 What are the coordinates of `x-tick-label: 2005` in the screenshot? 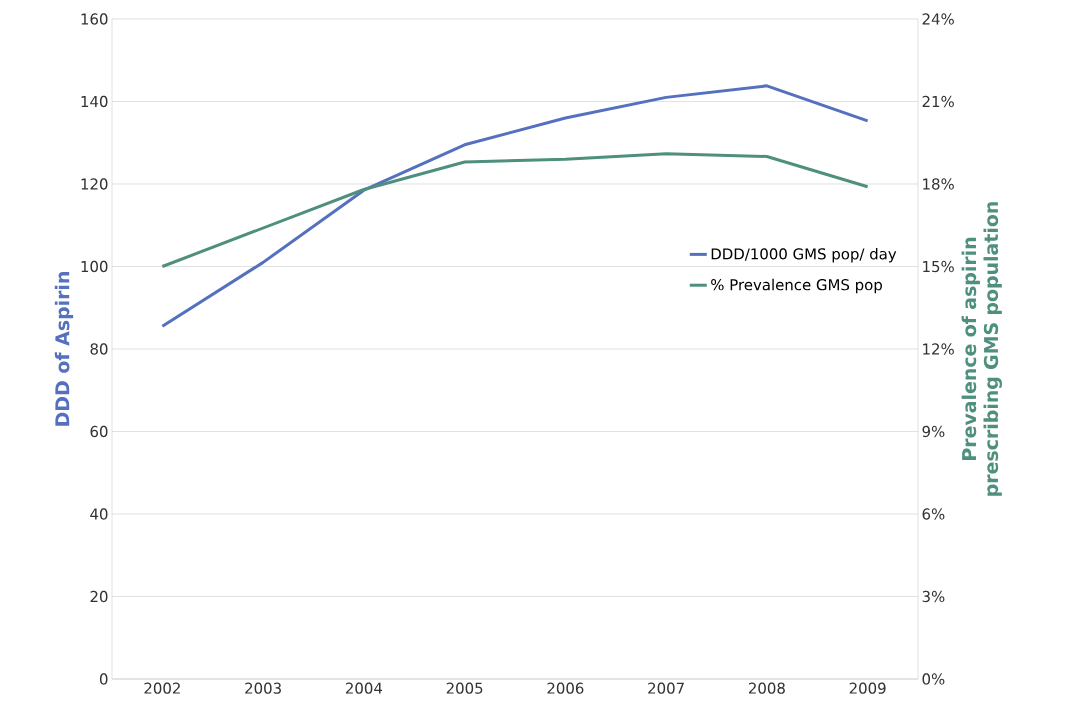 It's located at (464, 688).